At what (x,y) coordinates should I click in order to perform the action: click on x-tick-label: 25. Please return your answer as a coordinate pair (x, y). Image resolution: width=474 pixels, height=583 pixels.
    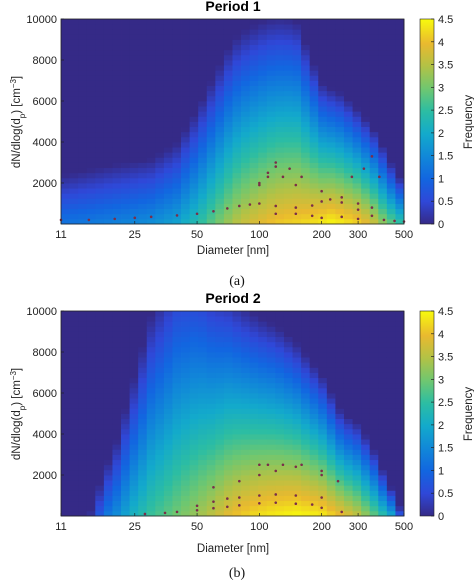
    Looking at the image, I should click on (135, 527).